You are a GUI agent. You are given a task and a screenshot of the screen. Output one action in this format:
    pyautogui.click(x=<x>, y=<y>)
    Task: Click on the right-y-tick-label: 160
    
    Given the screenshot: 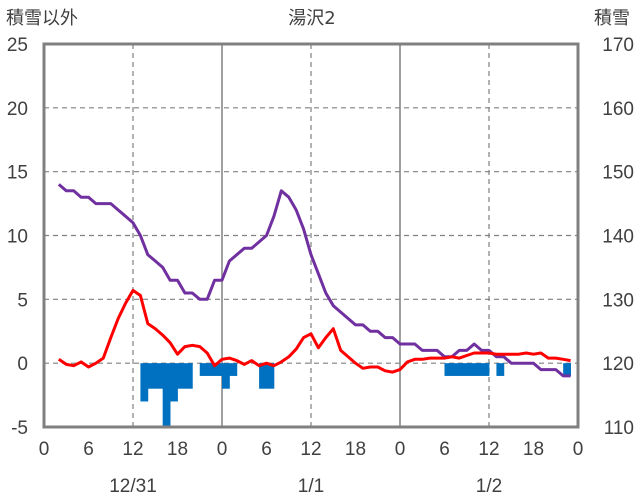 What is the action you would take?
    pyautogui.click(x=618, y=109)
    